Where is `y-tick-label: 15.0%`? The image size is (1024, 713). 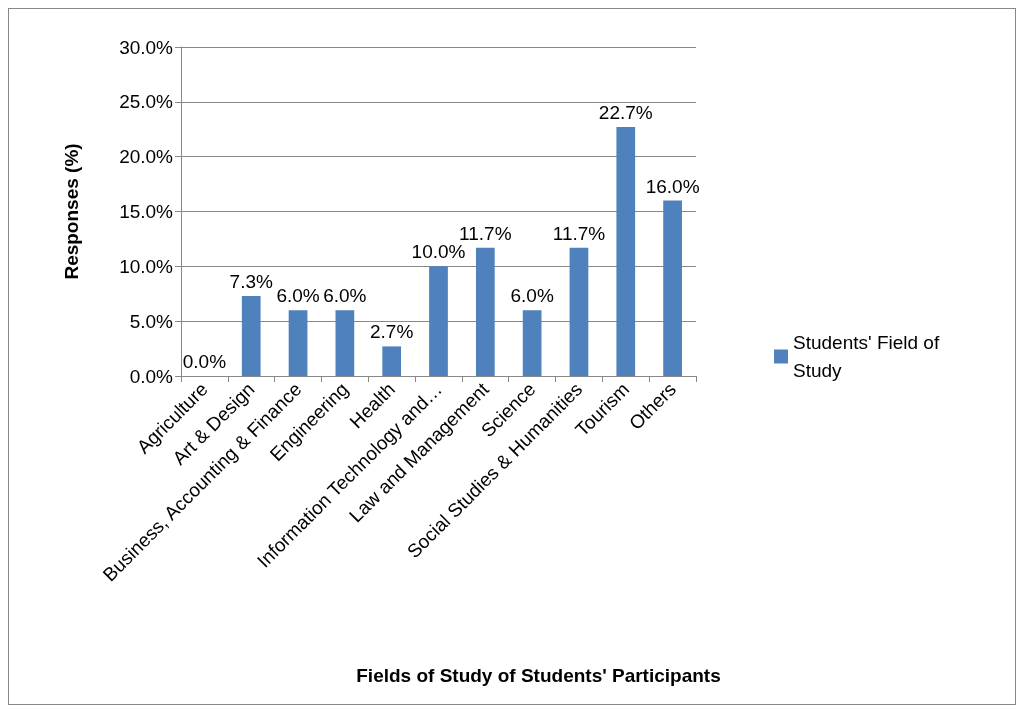
y-tick-label: 15.0% is located at coordinates (146, 211).